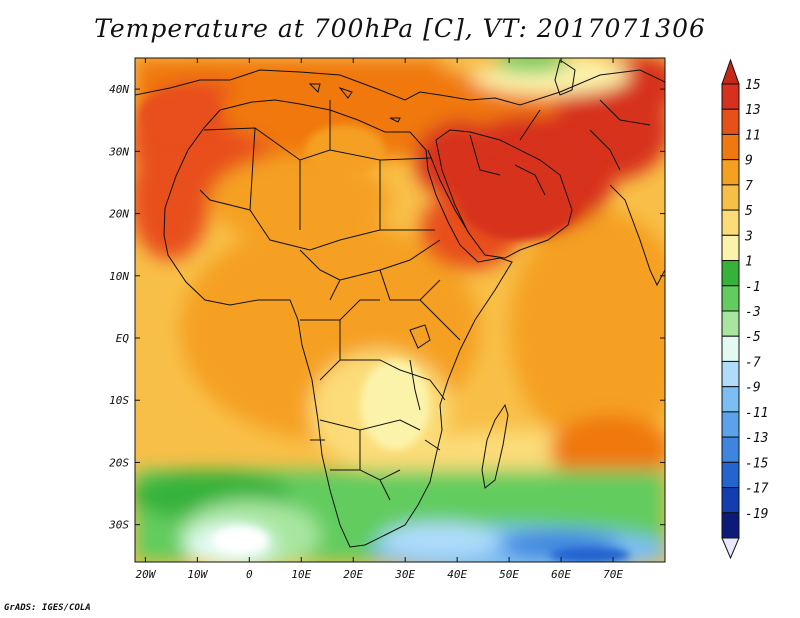 This screenshot has height=618, width=800. What do you see at coordinates (565, 77) in the screenshot?
I see `caspian-sea` at bounding box center [565, 77].